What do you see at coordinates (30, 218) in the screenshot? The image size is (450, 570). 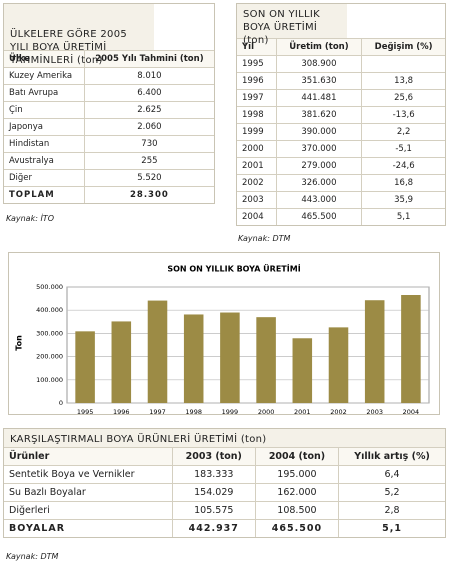 I see `source: Kaynak: İTO` at bounding box center [30, 218].